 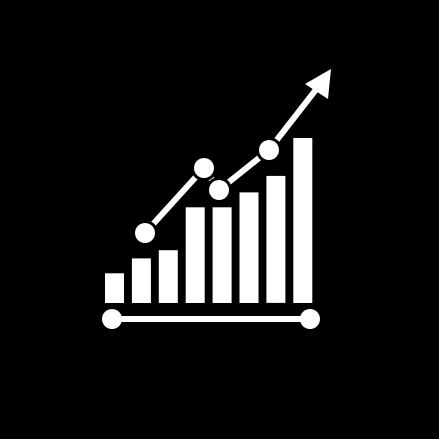 I want to click on trend-line-segment, so click(x=174, y=200).